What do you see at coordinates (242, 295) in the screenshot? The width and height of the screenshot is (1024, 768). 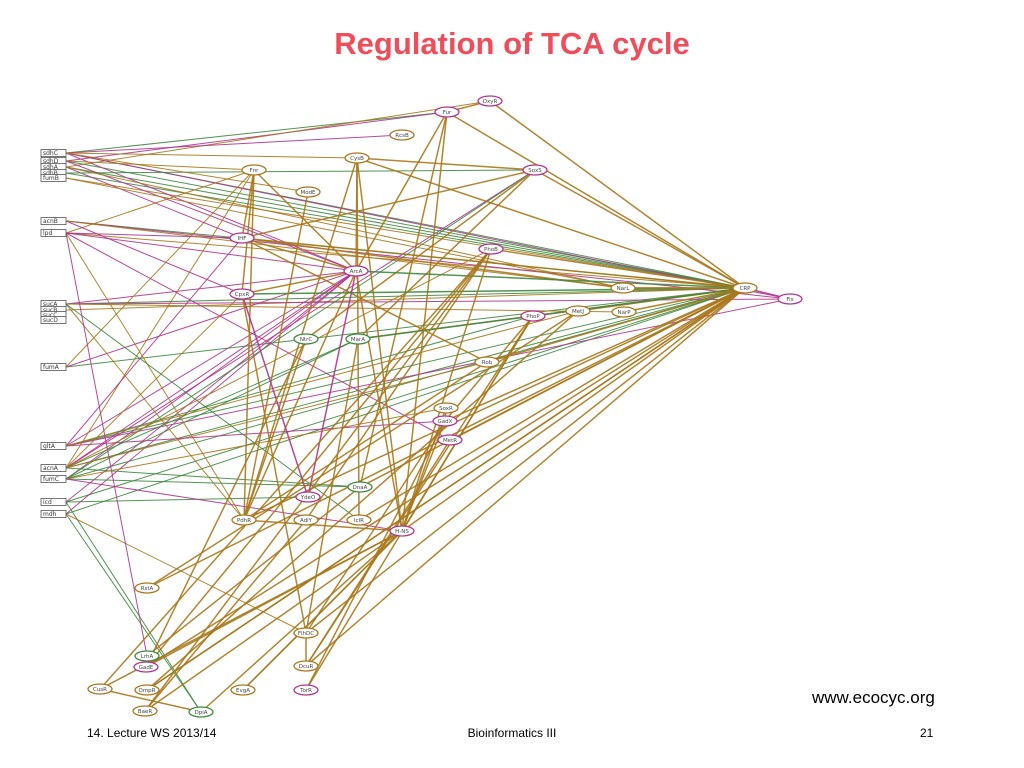 I see `svg-text: CpxR` at bounding box center [242, 295].